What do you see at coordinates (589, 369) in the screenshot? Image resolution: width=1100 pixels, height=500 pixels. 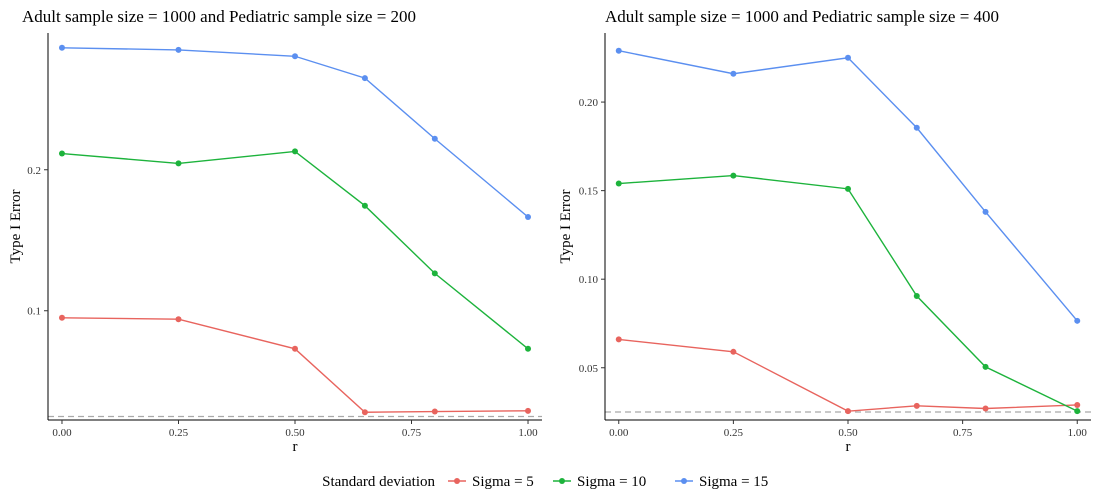 I see `y-tick-label: 0.05` at bounding box center [589, 369].